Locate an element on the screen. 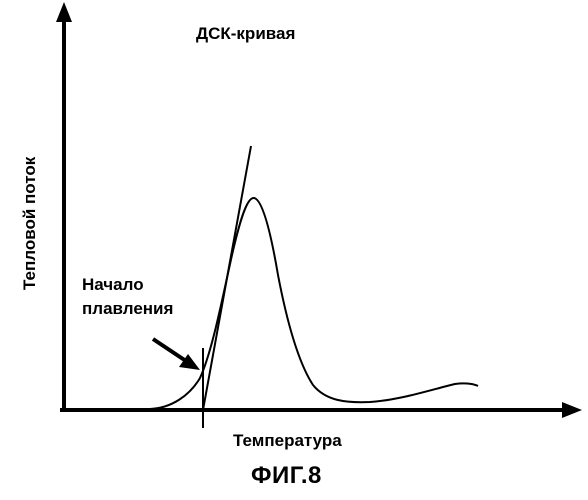  figure-caption: ФИГ.8 is located at coordinates (286, 476).